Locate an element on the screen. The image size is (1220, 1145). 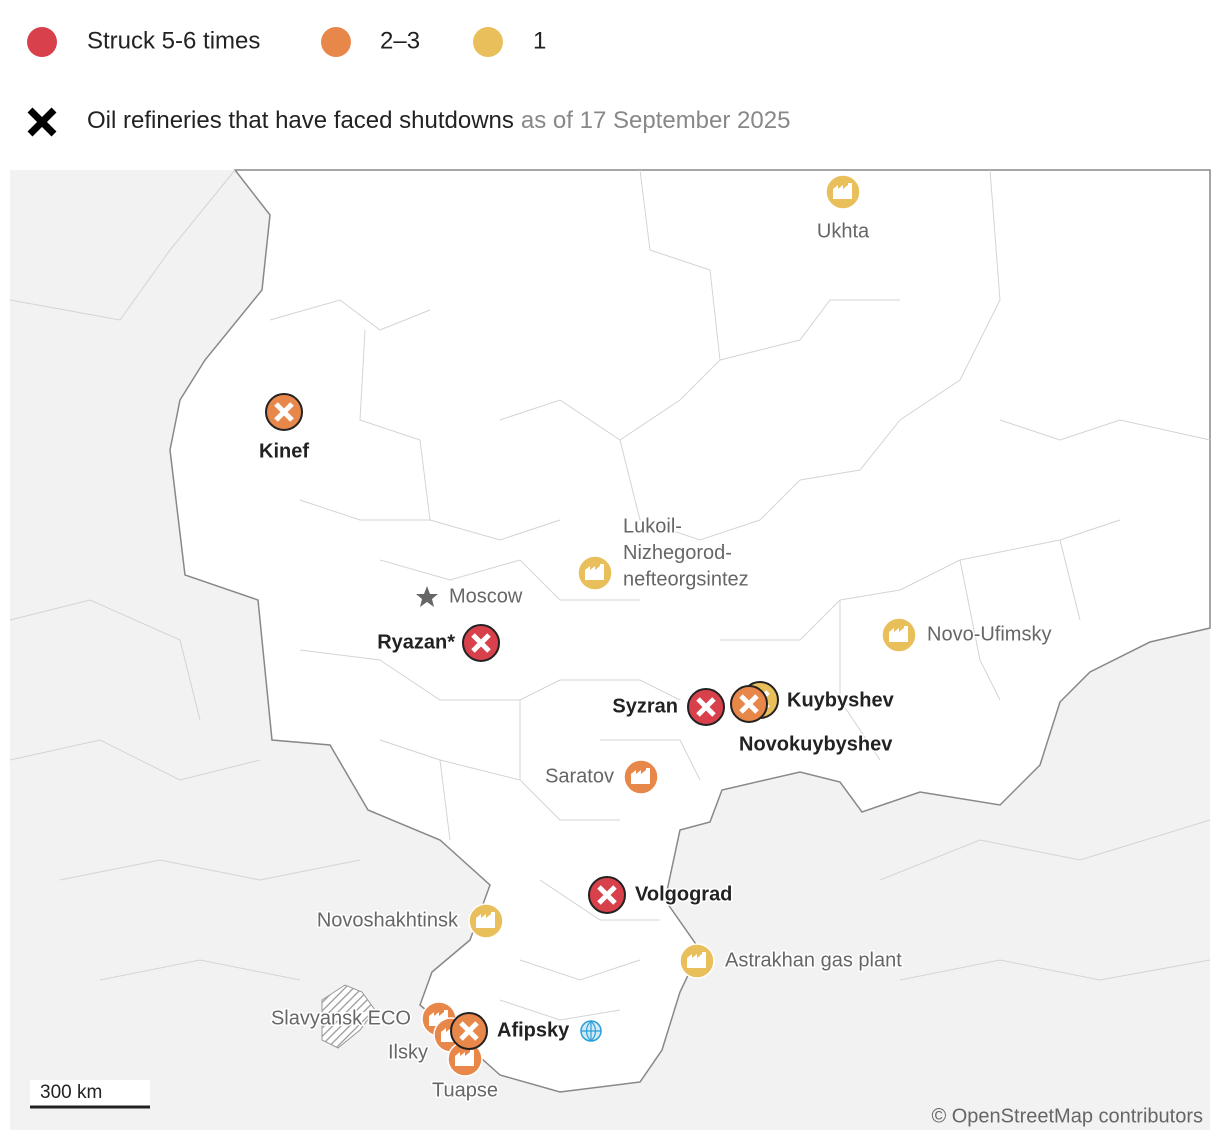
place-label: Lukoil- is located at coordinates (652, 526).